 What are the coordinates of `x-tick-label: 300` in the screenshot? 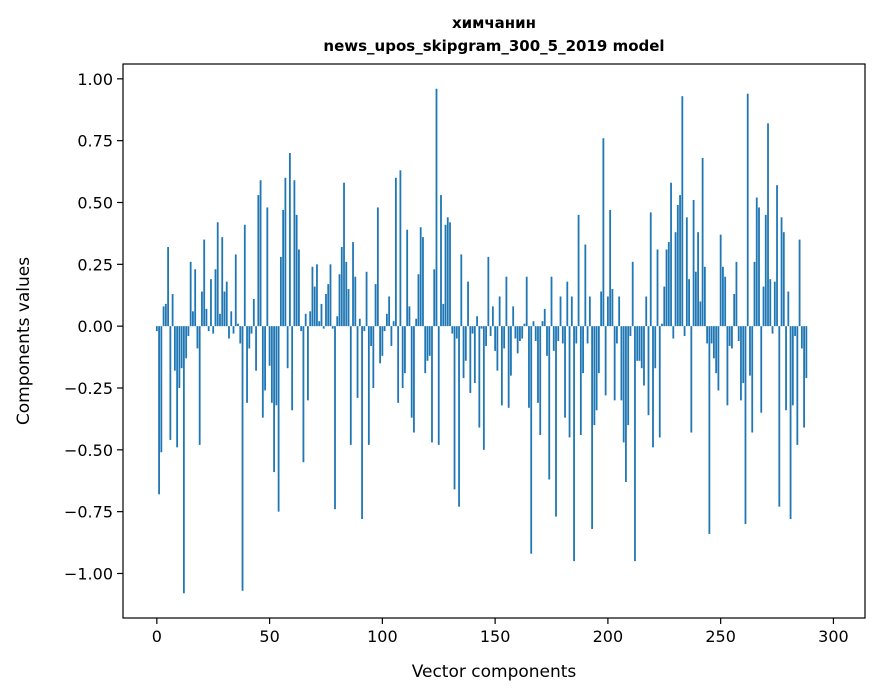 It's located at (833, 636).